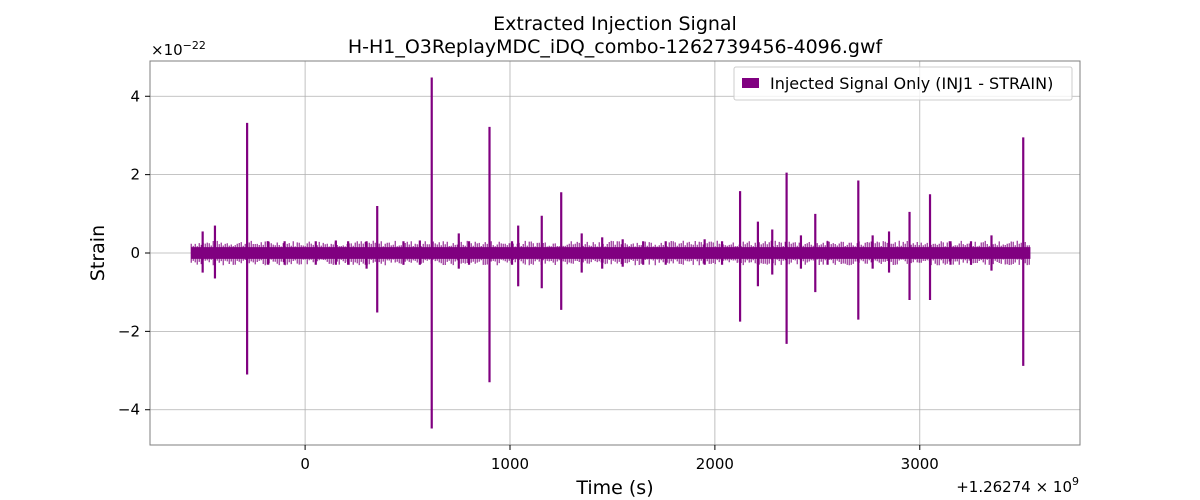 The image size is (1200, 500). What do you see at coordinates (510, 464) in the screenshot?
I see `x-tick-label: 1000` at bounding box center [510, 464].